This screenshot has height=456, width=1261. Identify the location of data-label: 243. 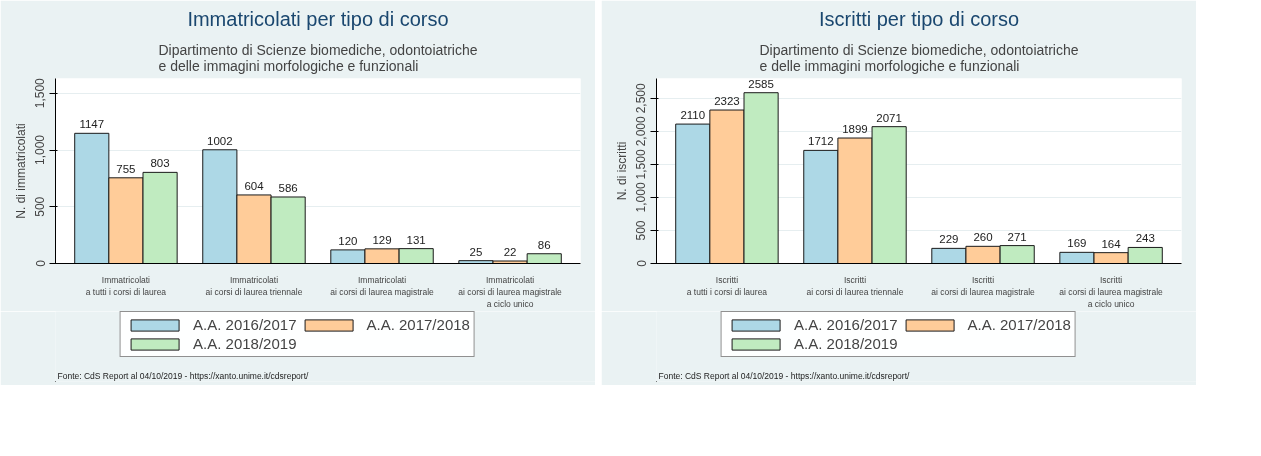
(1145, 238).